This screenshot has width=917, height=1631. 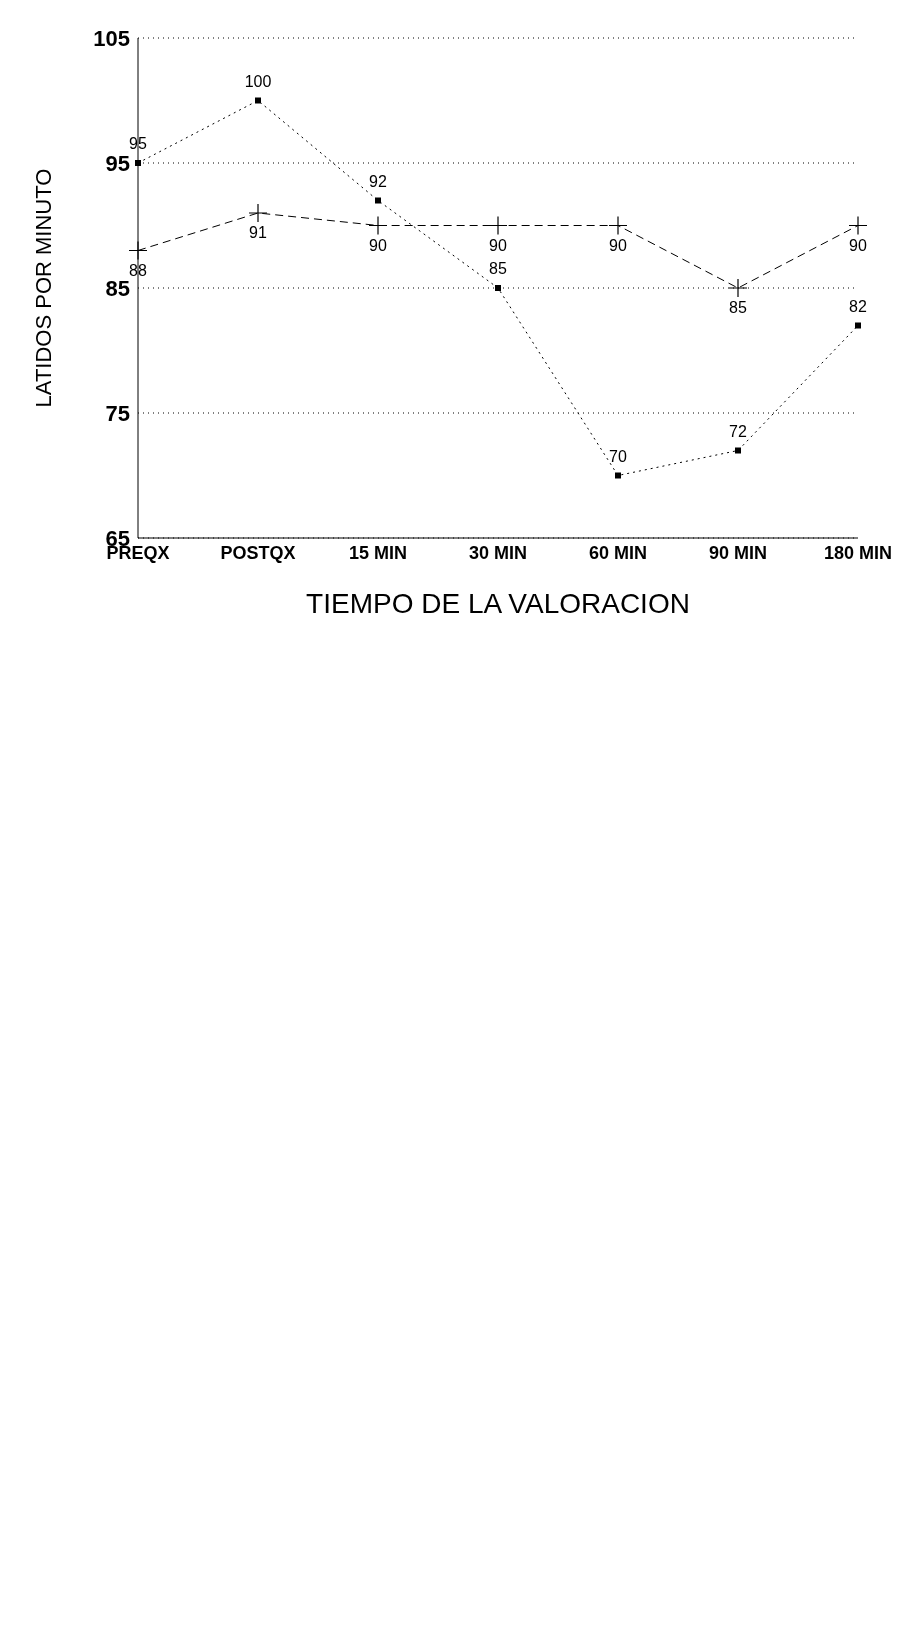 I want to click on y-tick-label: 85, so click(x=117, y=288).